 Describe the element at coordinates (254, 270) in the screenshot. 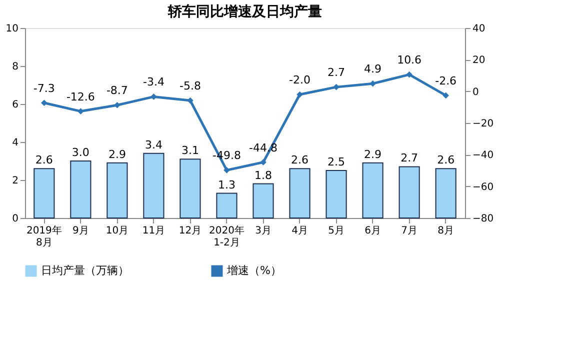

I see `legend-label: 增速（%）` at that location.